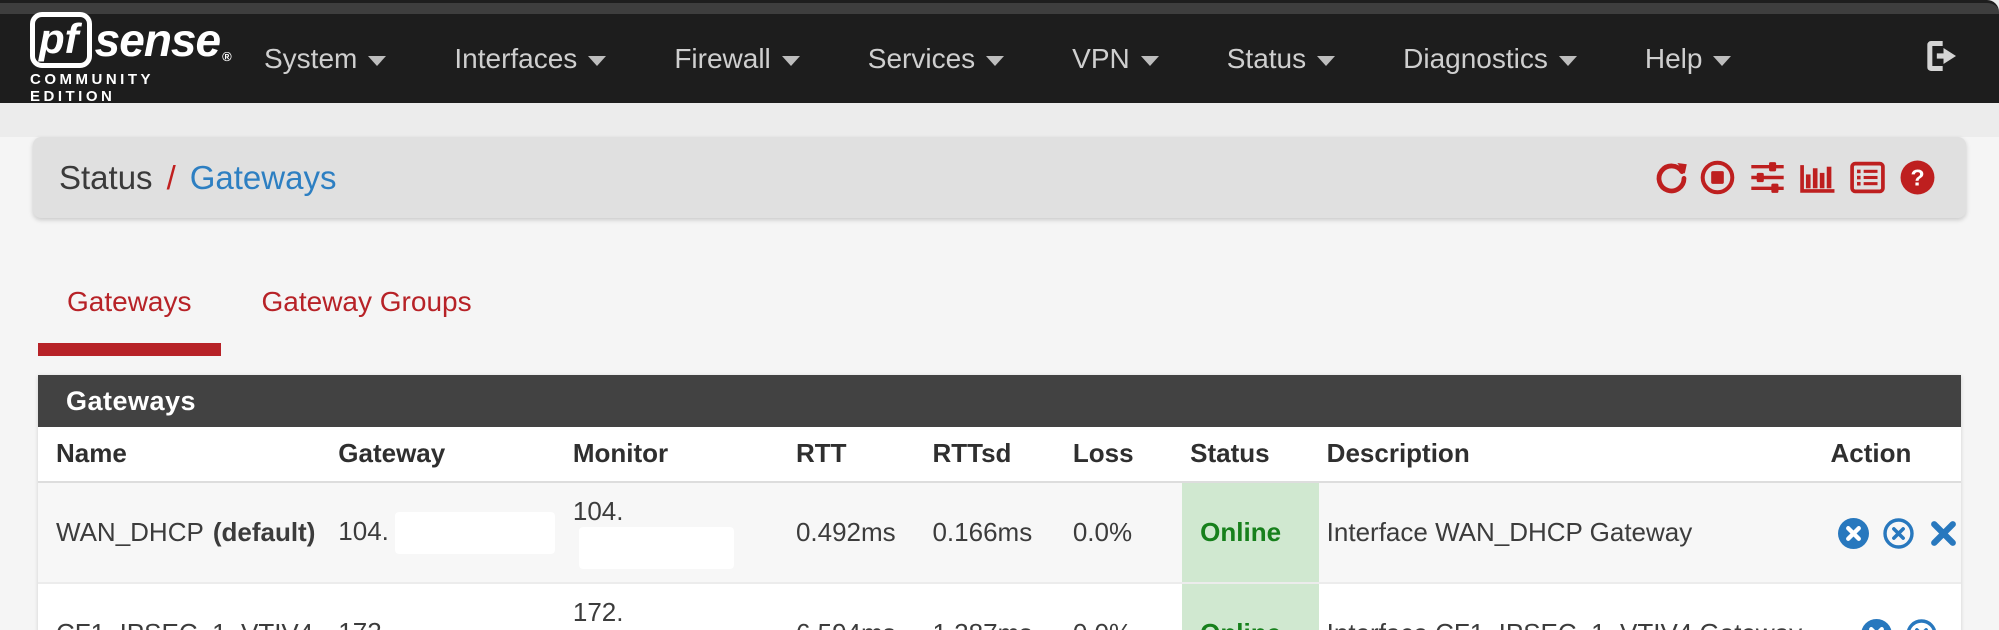 The image size is (1999, 630). I want to click on nav-item-interfaces: Interfaces, so click(530, 58).